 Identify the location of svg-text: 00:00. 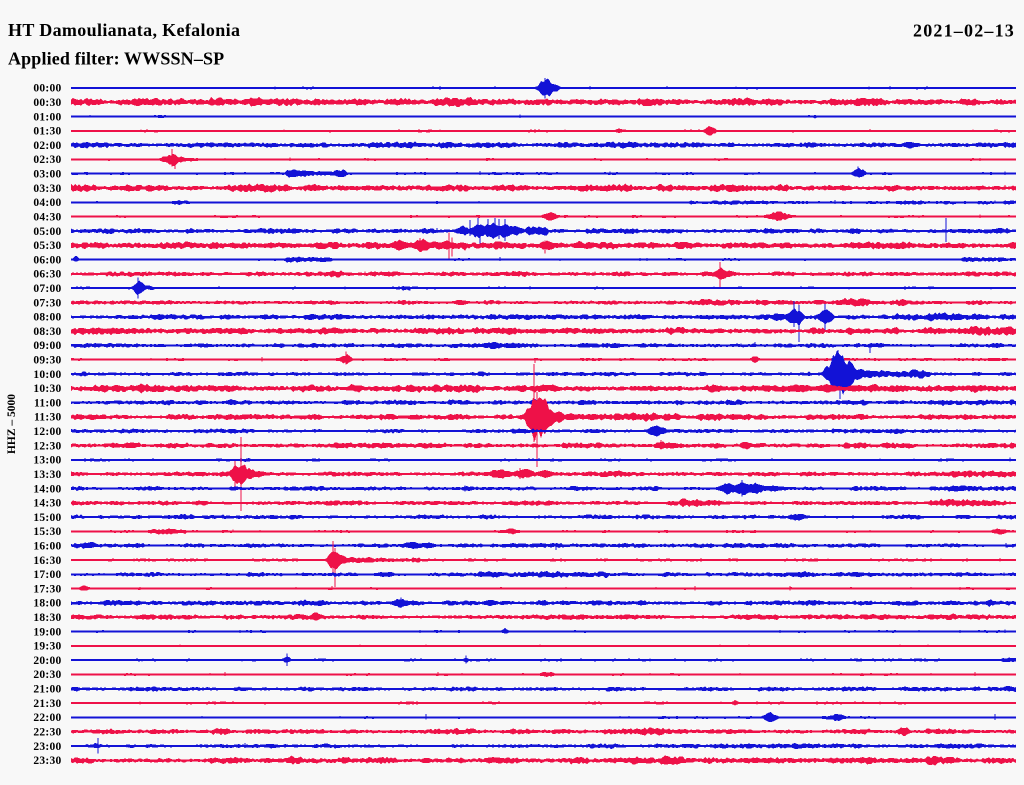
(47, 89).